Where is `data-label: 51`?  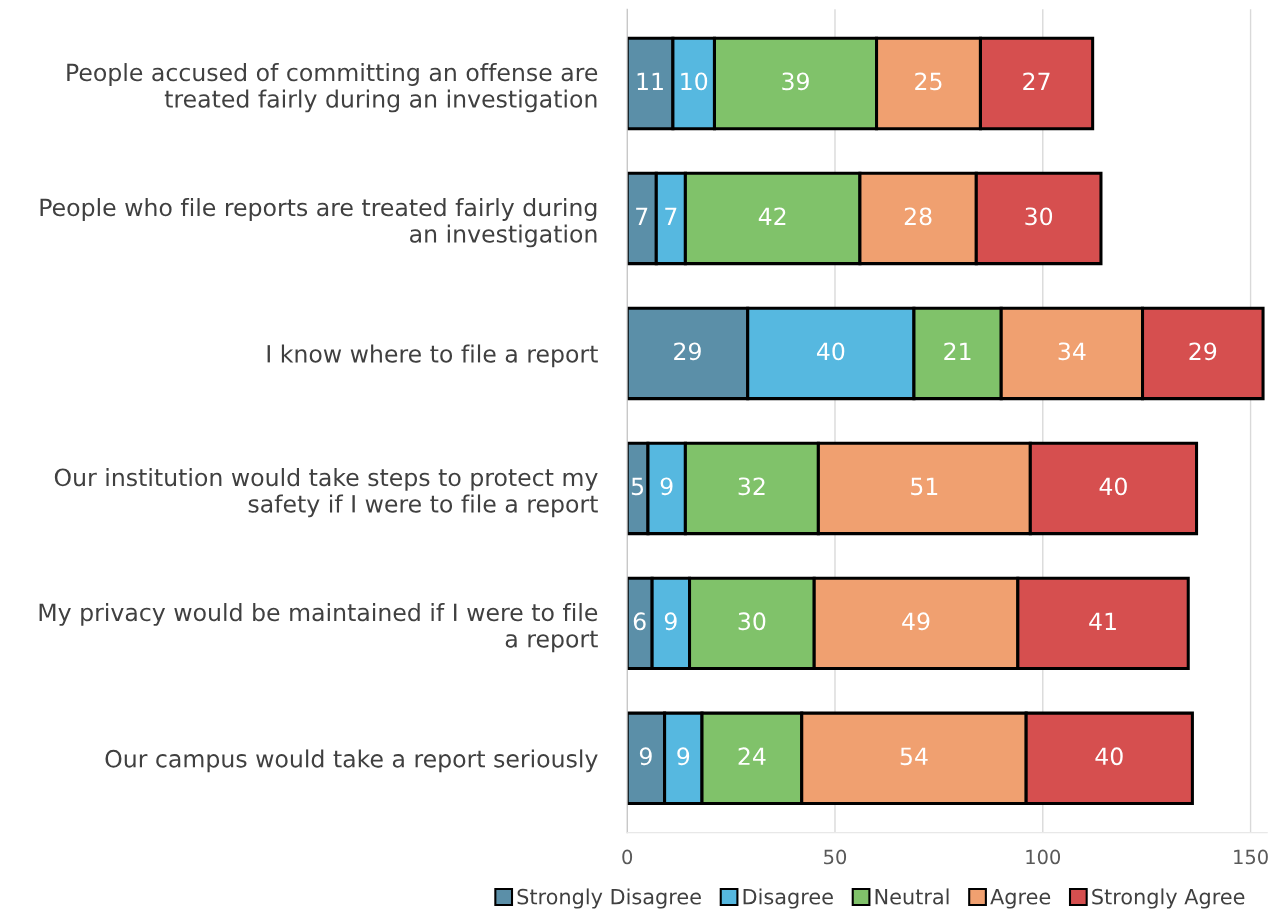 data-label: 51 is located at coordinates (924, 486).